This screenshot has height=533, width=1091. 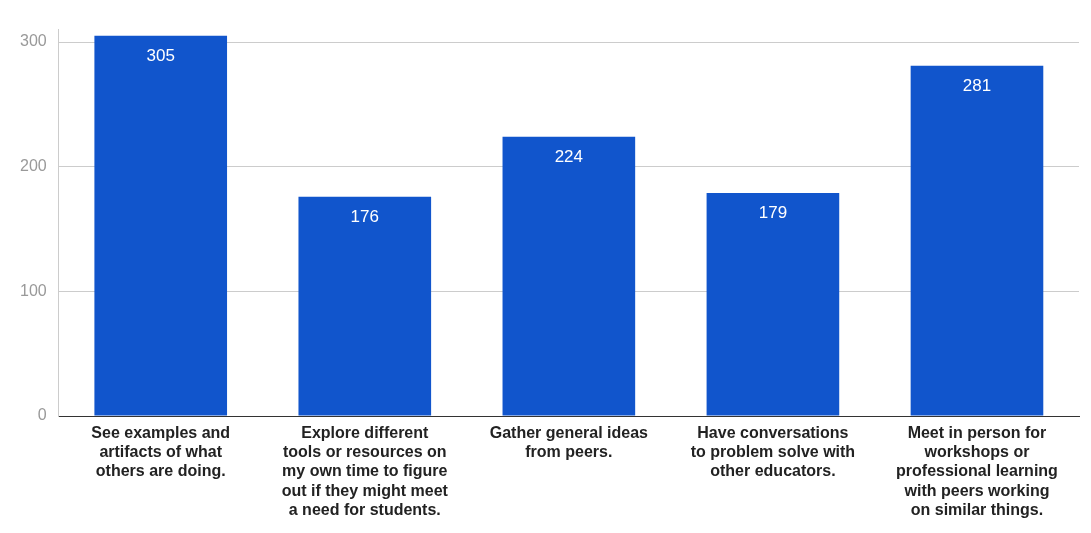 I want to click on data-label: 179, so click(x=773, y=213).